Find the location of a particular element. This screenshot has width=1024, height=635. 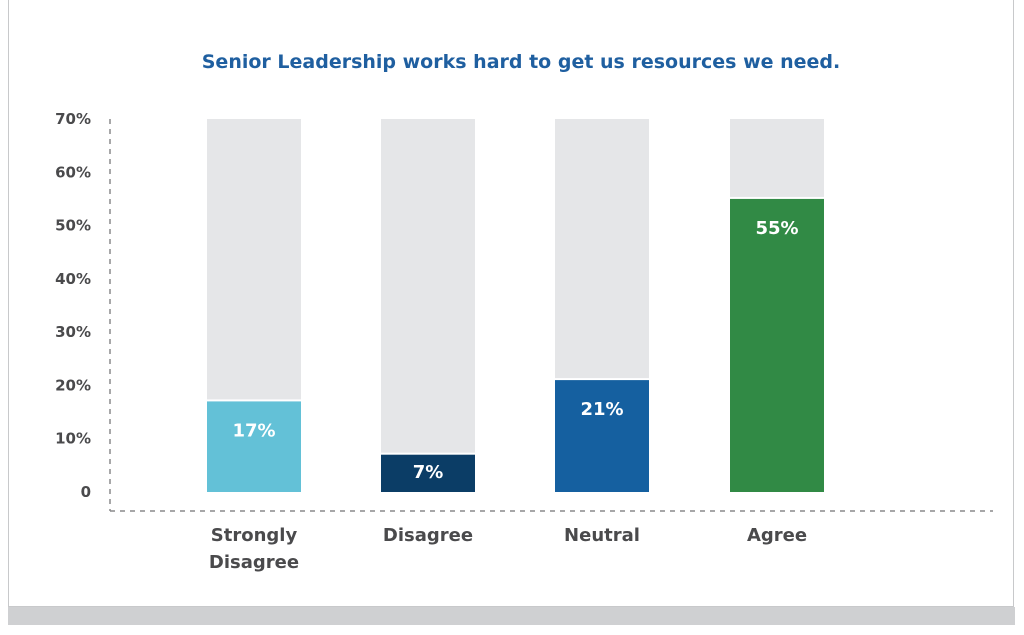

y-tick-label: 0 is located at coordinates (86, 492).